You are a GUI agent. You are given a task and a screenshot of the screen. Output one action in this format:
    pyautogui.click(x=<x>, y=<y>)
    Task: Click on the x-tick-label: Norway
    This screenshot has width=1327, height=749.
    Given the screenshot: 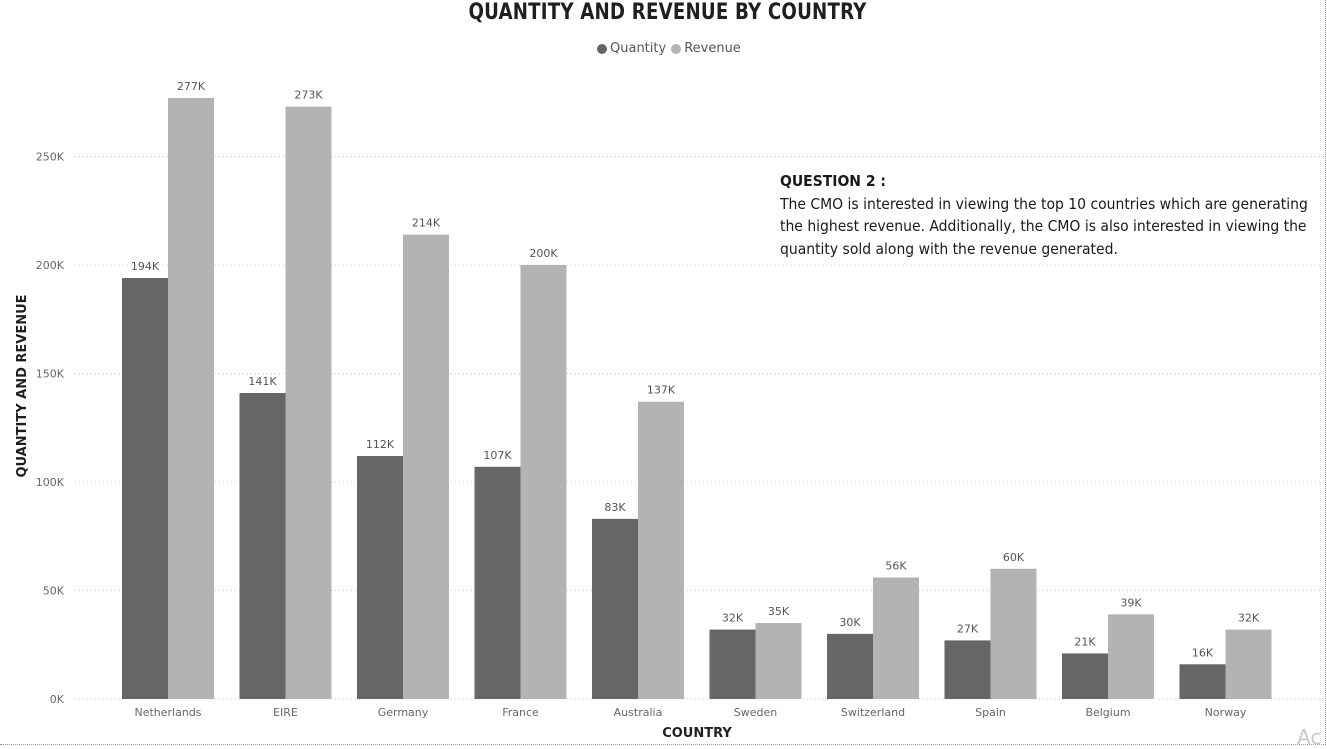 What is the action you would take?
    pyautogui.click(x=1226, y=712)
    